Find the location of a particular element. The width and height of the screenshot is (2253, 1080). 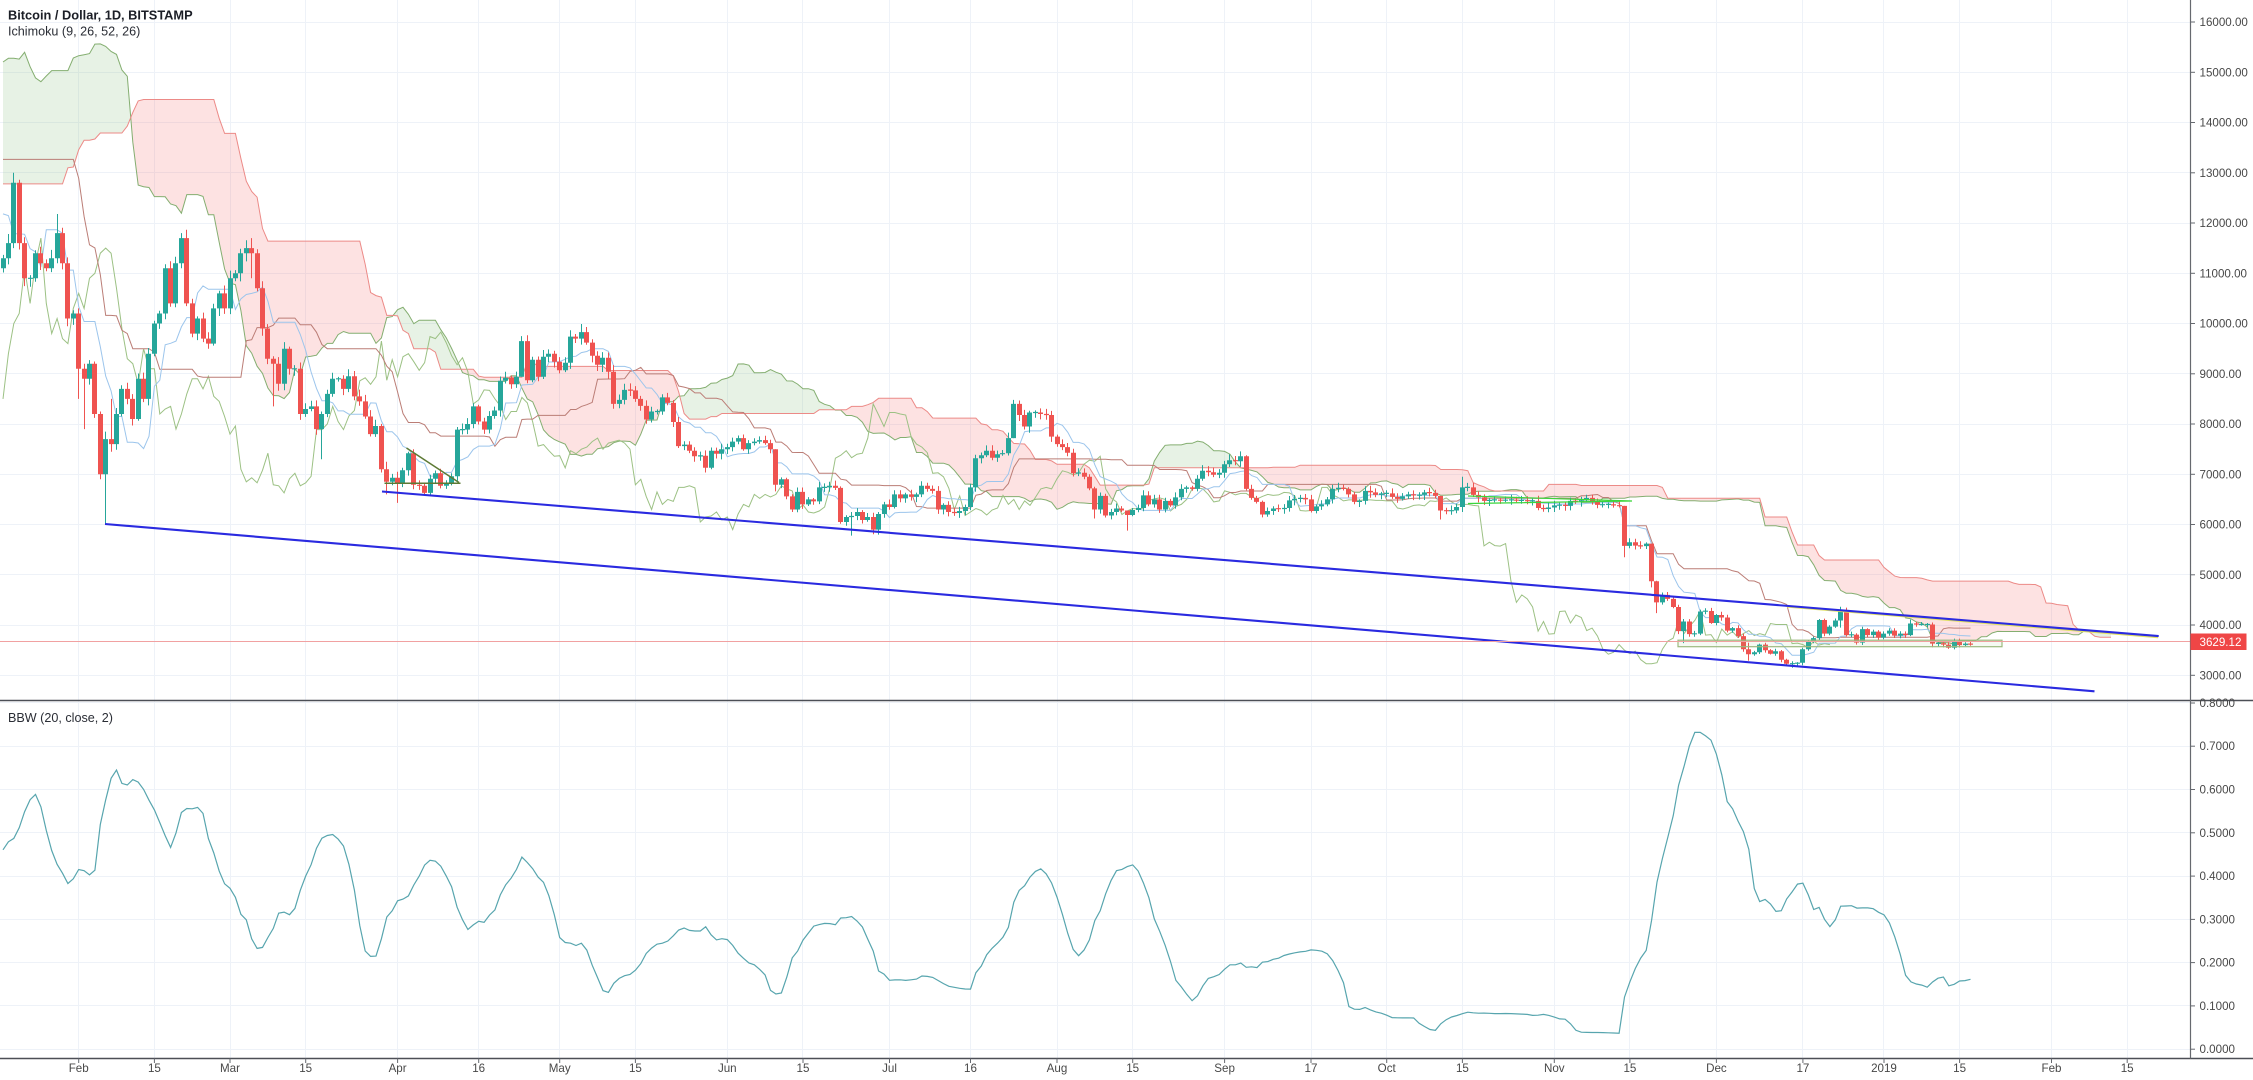

svg-text: 13000.00 is located at coordinates (2224, 173).